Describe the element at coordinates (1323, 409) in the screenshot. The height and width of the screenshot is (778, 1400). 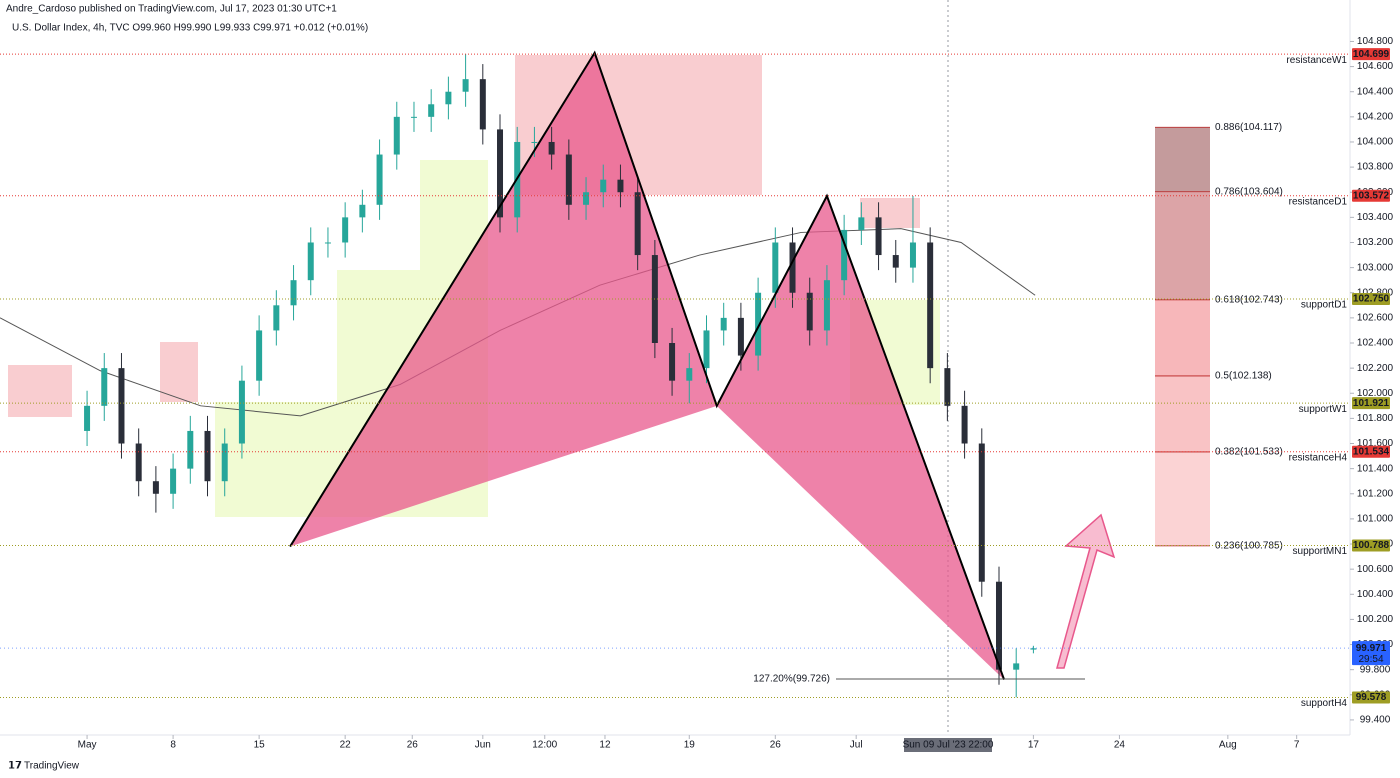
I see `level-name: supportW1` at that location.